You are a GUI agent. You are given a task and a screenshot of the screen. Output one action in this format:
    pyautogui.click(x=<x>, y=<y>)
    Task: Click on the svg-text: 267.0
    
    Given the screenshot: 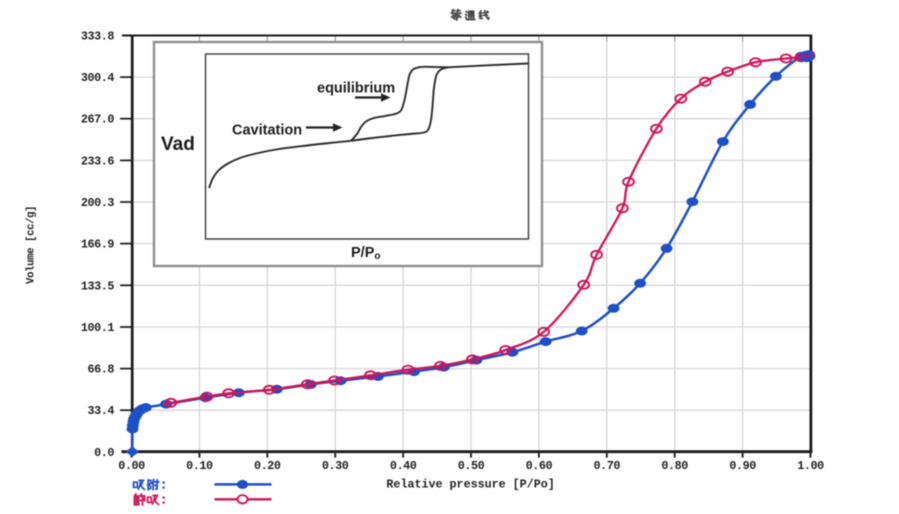 What is the action you would take?
    pyautogui.click(x=98, y=120)
    